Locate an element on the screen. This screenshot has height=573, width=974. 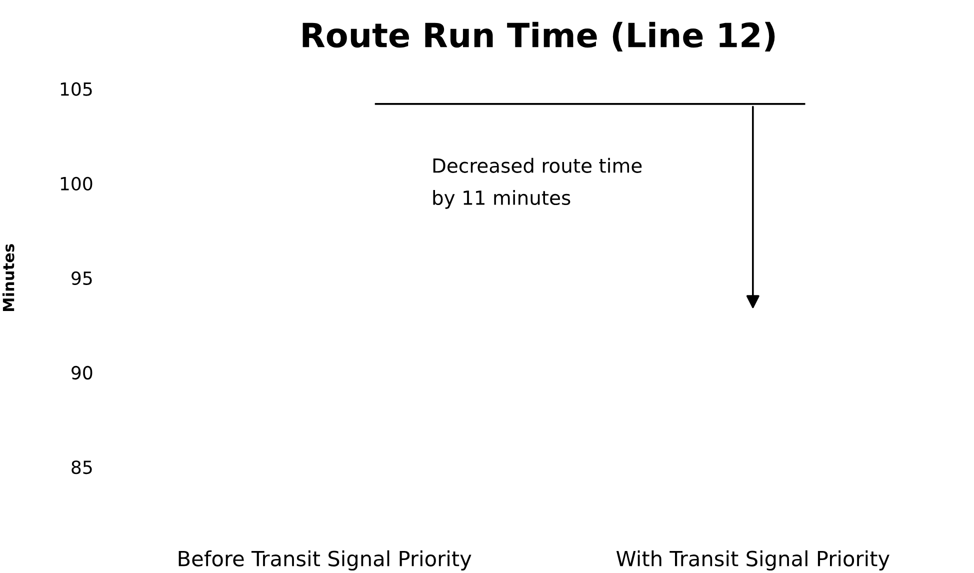
x-tick-label: Before Transit Signal Priority is located at coordinates (325, 560).